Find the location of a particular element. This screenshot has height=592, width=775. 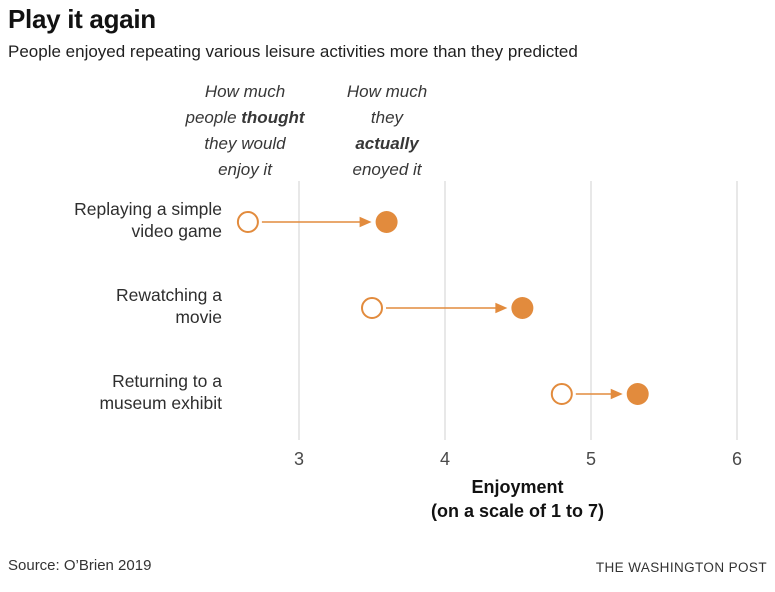

x-tick-label: 5 is located at coordinates (591, 459).